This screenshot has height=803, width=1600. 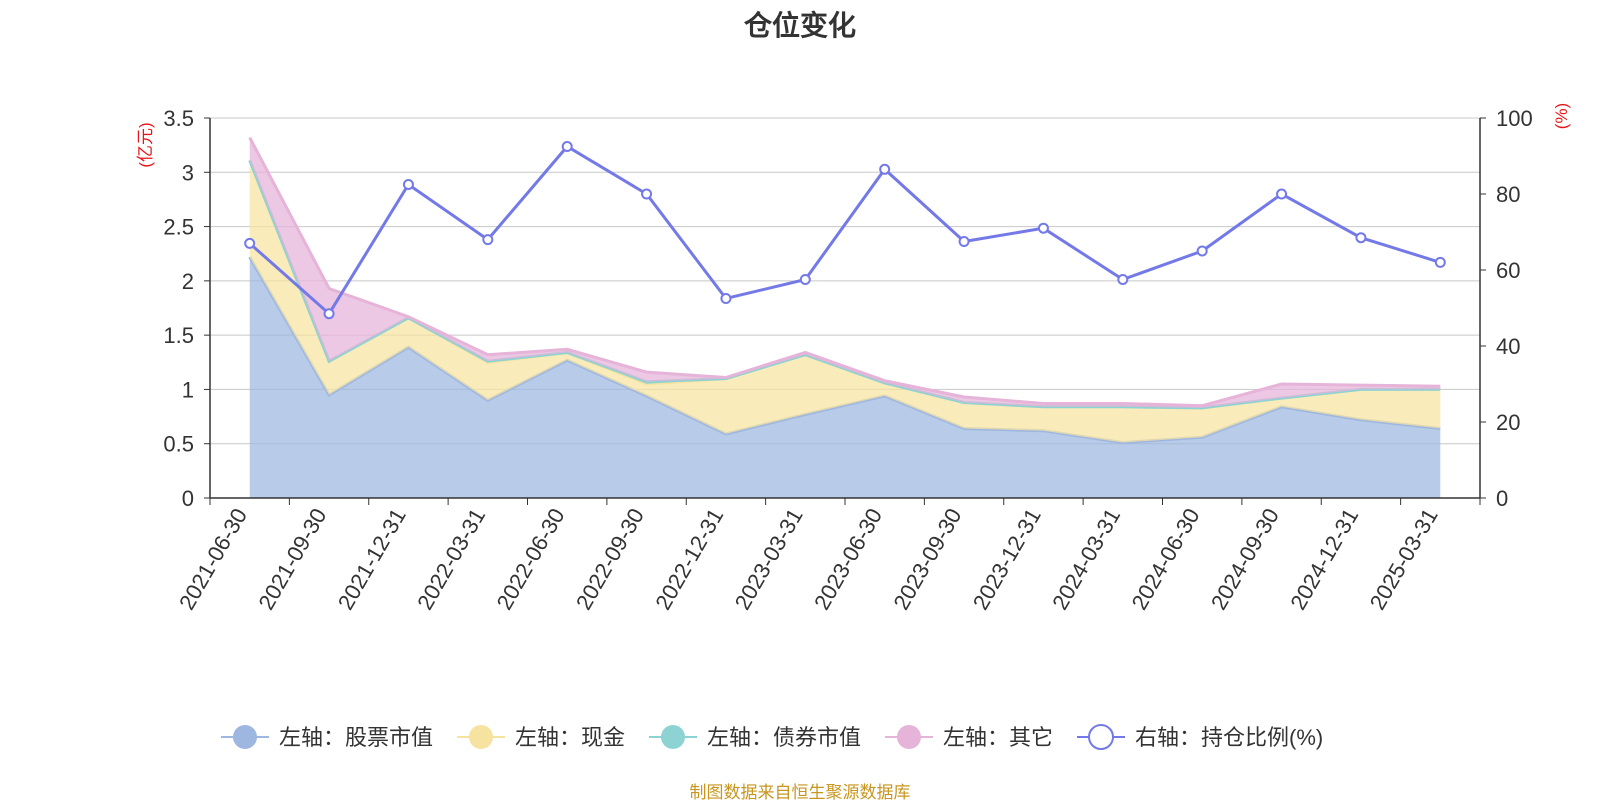 I want to click on legend: 左轴：股票市值 左轴：现金 左轴：债券市值 左轴：其它 右轴：持仓比例(%), so click(x=772, y=737).